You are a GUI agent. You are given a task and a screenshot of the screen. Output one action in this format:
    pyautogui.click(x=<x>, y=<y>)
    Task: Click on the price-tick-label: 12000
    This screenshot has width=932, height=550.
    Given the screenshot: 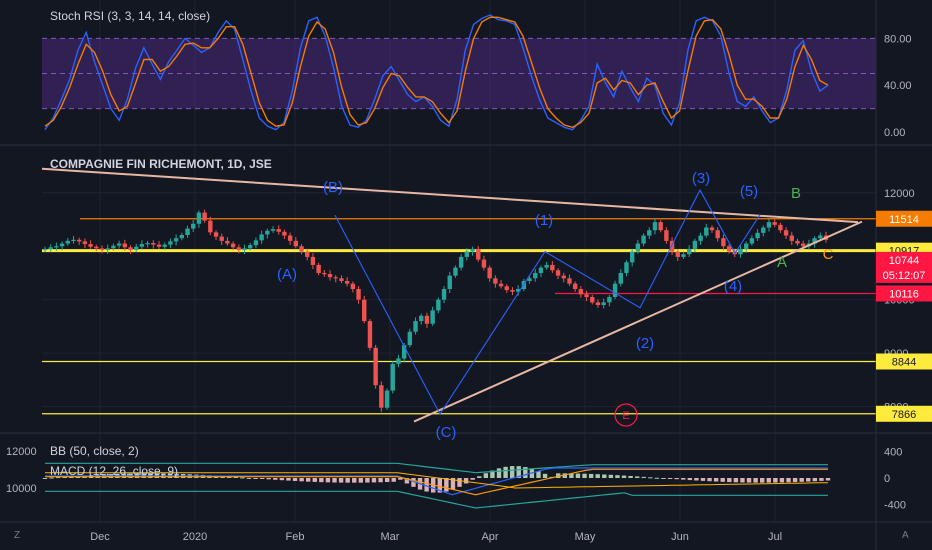 What is the action you would take?
    pyautogui.click(x=899, y=194)
    